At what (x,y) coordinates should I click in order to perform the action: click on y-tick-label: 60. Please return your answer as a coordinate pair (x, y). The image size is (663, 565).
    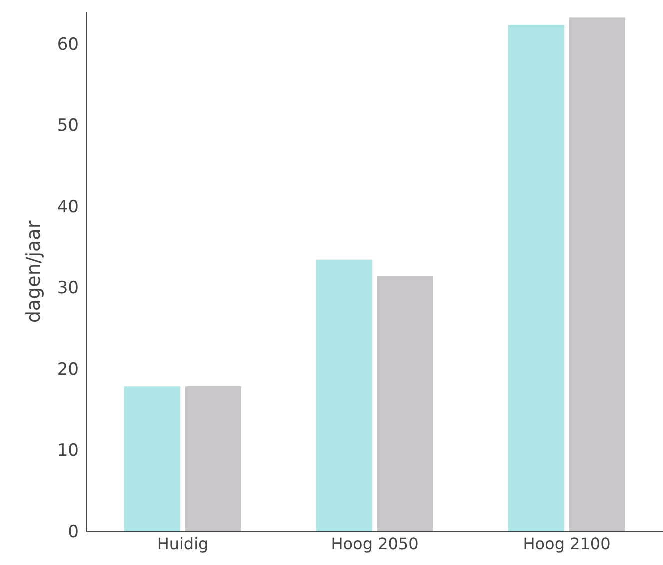
    Looking at the image, I should click on (68, 44).